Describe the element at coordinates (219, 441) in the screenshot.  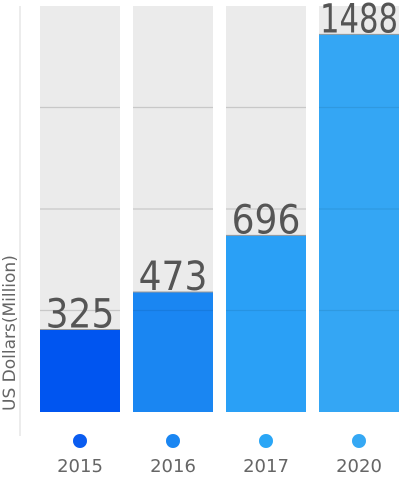
I see `timeline` at that location.